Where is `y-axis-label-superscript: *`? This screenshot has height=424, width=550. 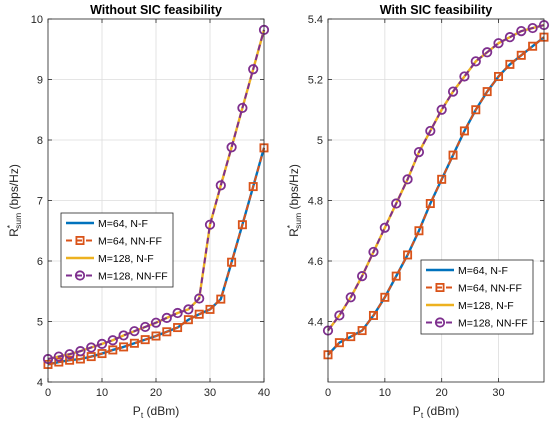
y-axis-label-superscript: * is located at coordinates (290, 226).